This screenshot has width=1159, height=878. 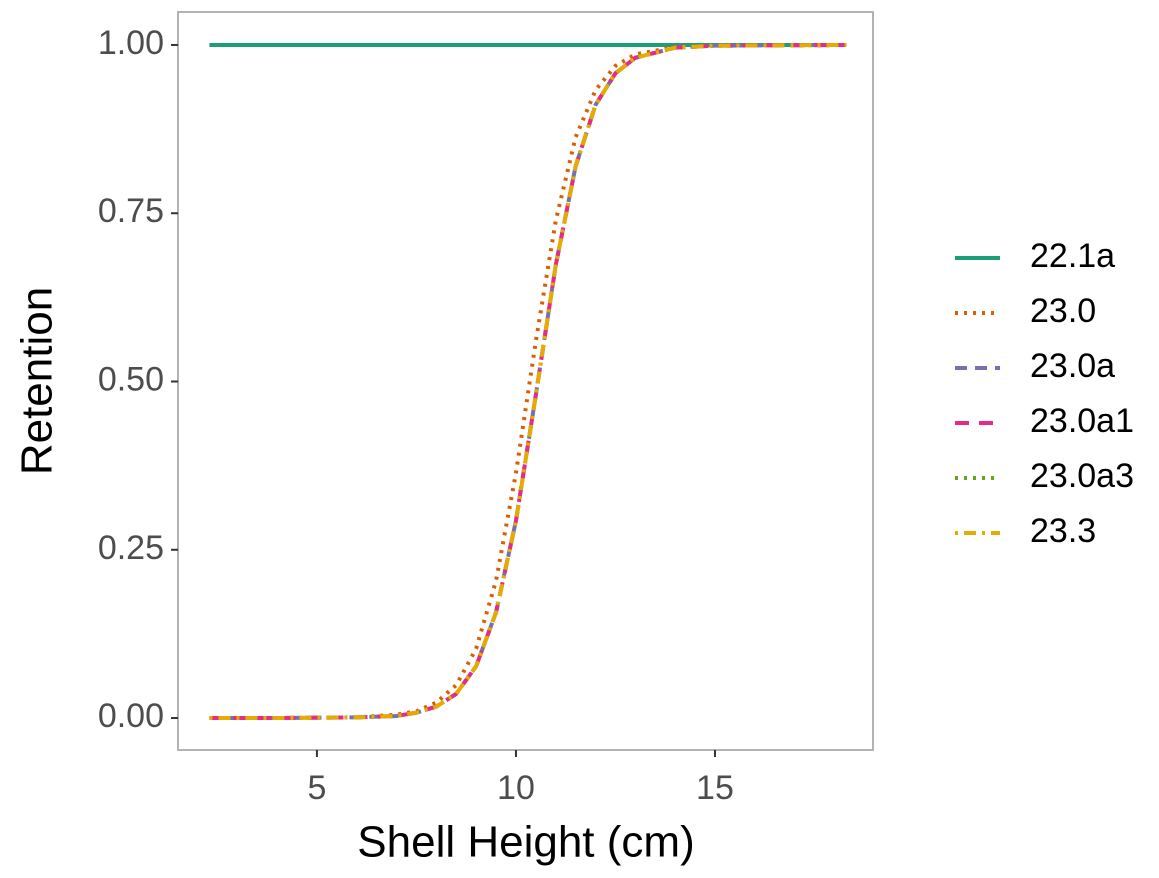 What do you see at coordinates (1082, 421) in the screenshot?
I see `legend-label: 23.0a1` at bounding box center [1082, 421].